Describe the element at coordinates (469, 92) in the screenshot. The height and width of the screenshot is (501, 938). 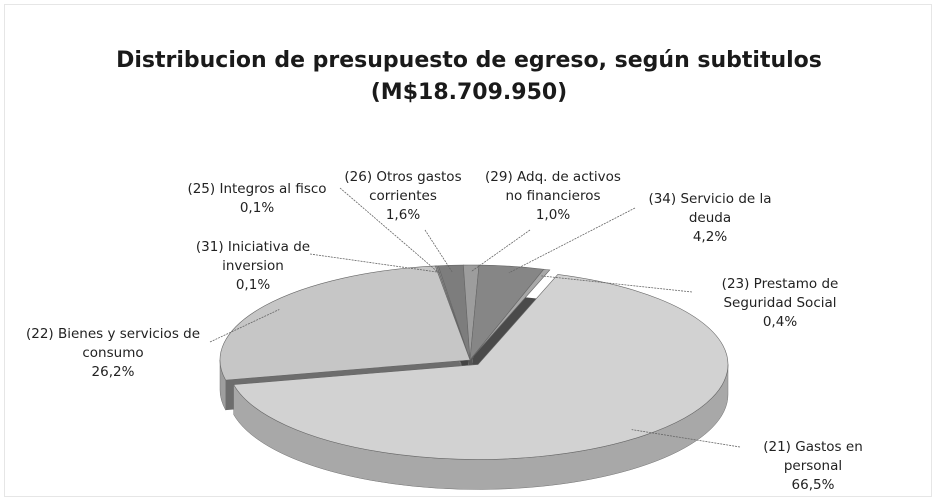
I see `chart-subtitle: (M$18.709.950)` at that location.